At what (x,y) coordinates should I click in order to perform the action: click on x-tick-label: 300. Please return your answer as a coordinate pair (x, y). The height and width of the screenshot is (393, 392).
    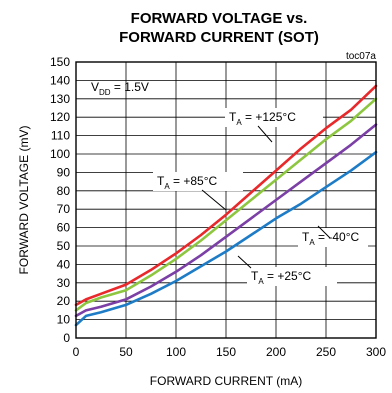
    Looking at the image, I should click on (376, 352).